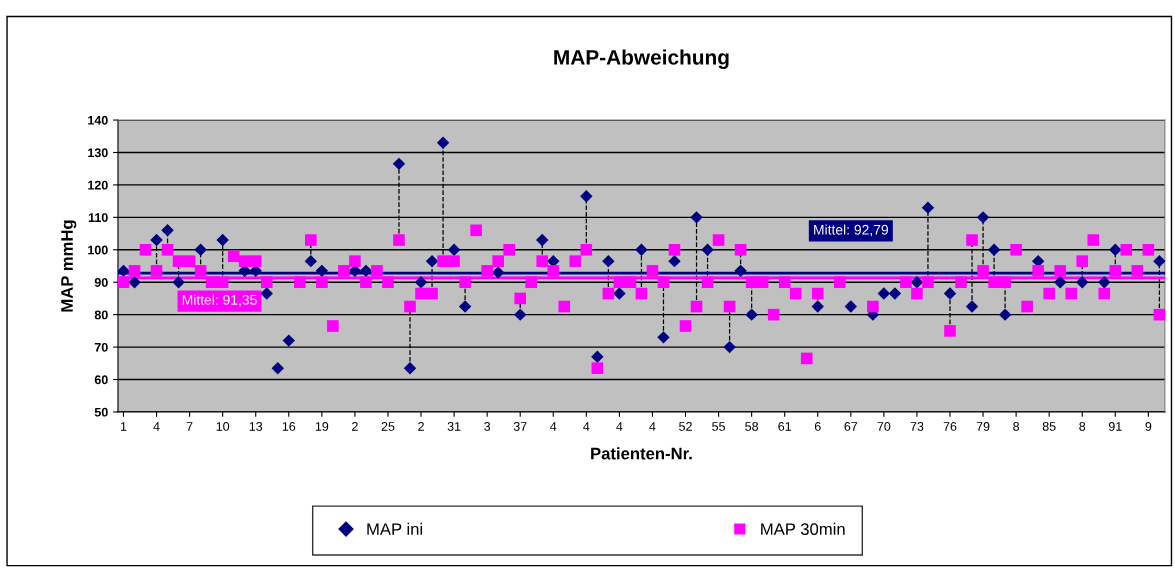 This screenshot has width=1175, height=569. Describe the element at coordinates (189, 426) in the screenshot. I see `x-tick-label: 7` at that location.